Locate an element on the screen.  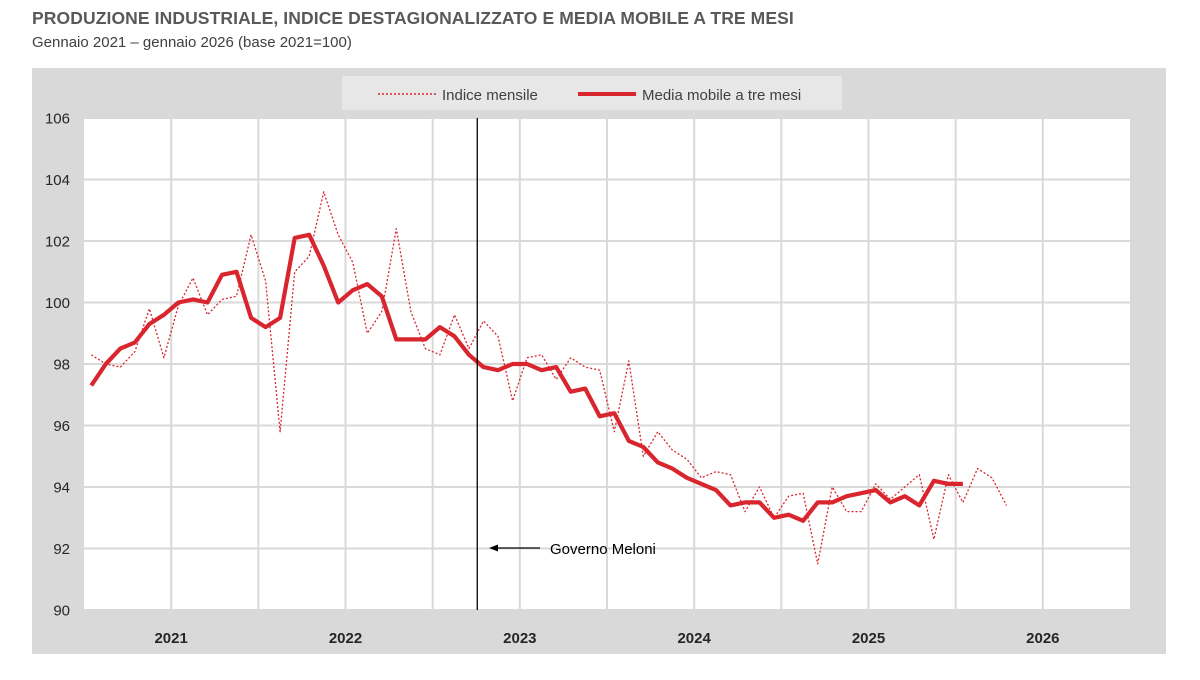
legend: Indice mensile Media mobile a tre mesi is located at coordinates (592, 93).